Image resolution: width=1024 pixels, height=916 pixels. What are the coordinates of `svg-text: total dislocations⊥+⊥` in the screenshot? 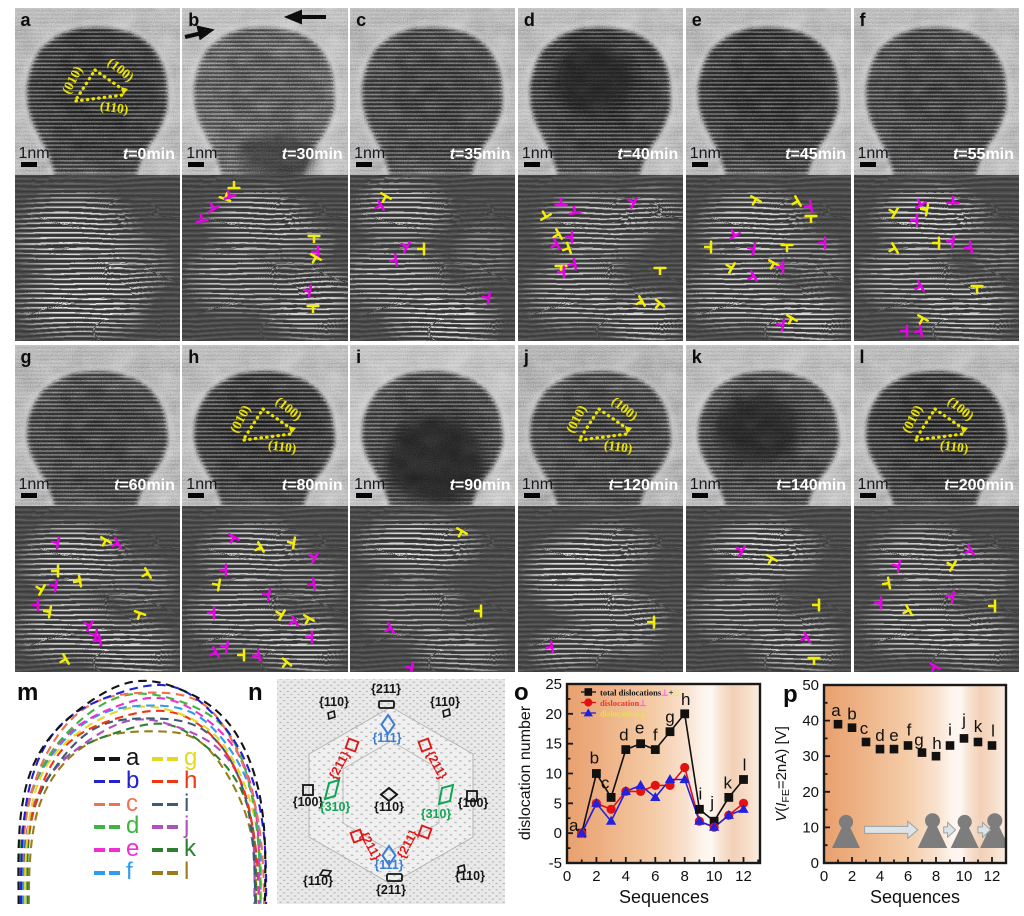 It's located at (640, 693).